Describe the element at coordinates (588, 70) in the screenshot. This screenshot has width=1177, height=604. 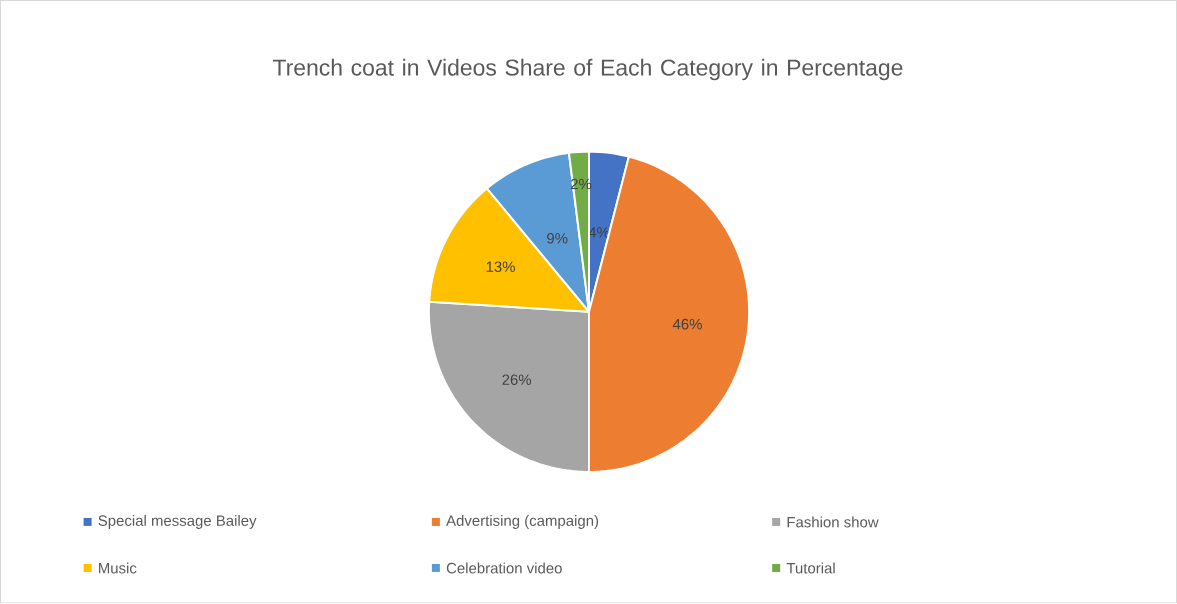
I see `chart-title: Trench coat in Videos Share of Each Category in Percentage` at that location.